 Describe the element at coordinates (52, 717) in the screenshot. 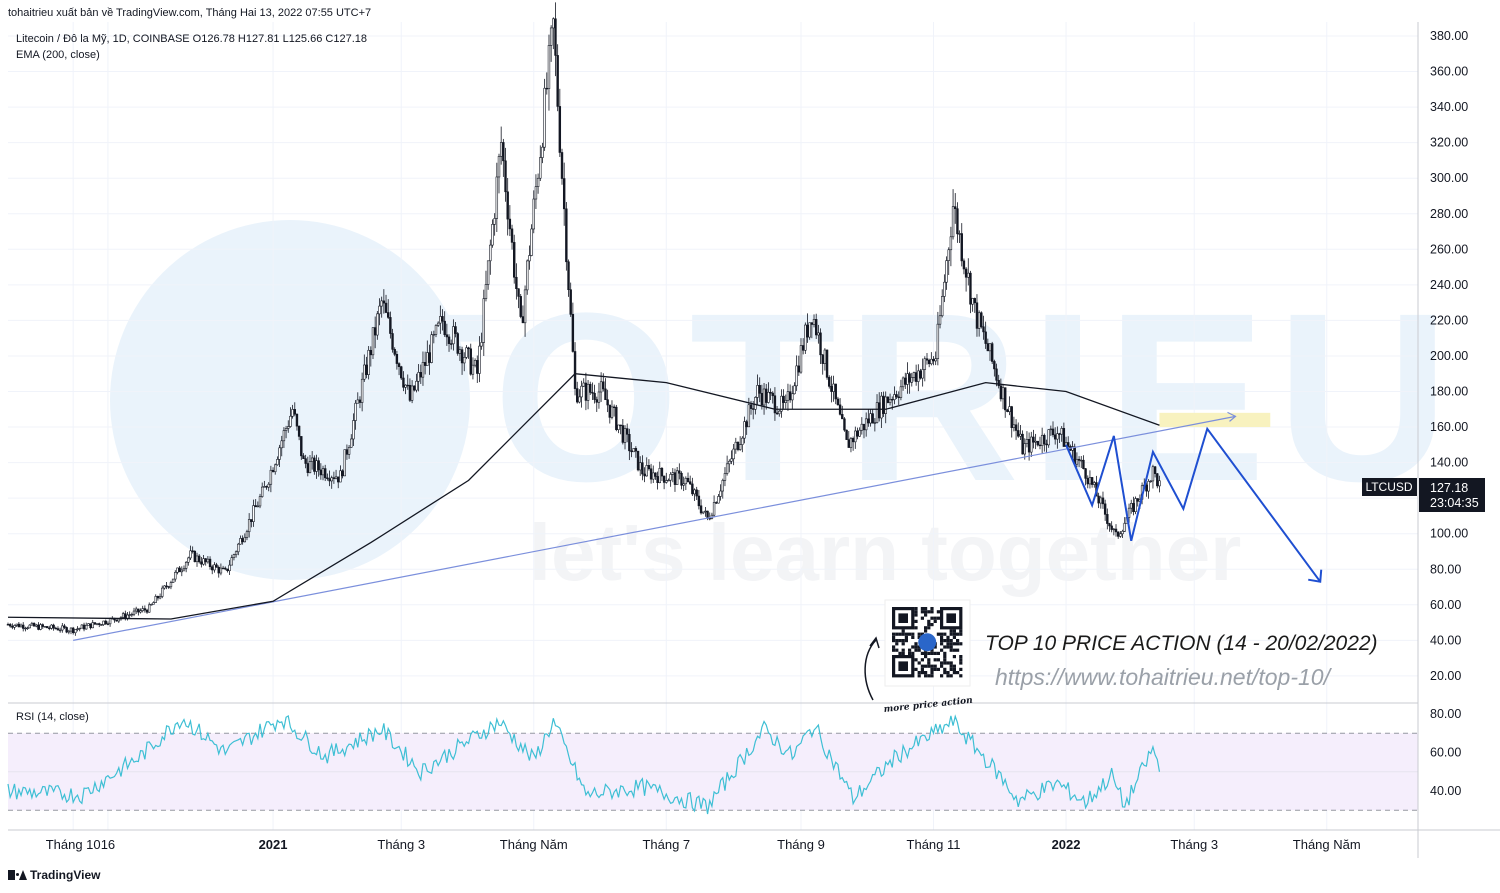

I see `rsi-legend: RSI (14, close)` at that location.